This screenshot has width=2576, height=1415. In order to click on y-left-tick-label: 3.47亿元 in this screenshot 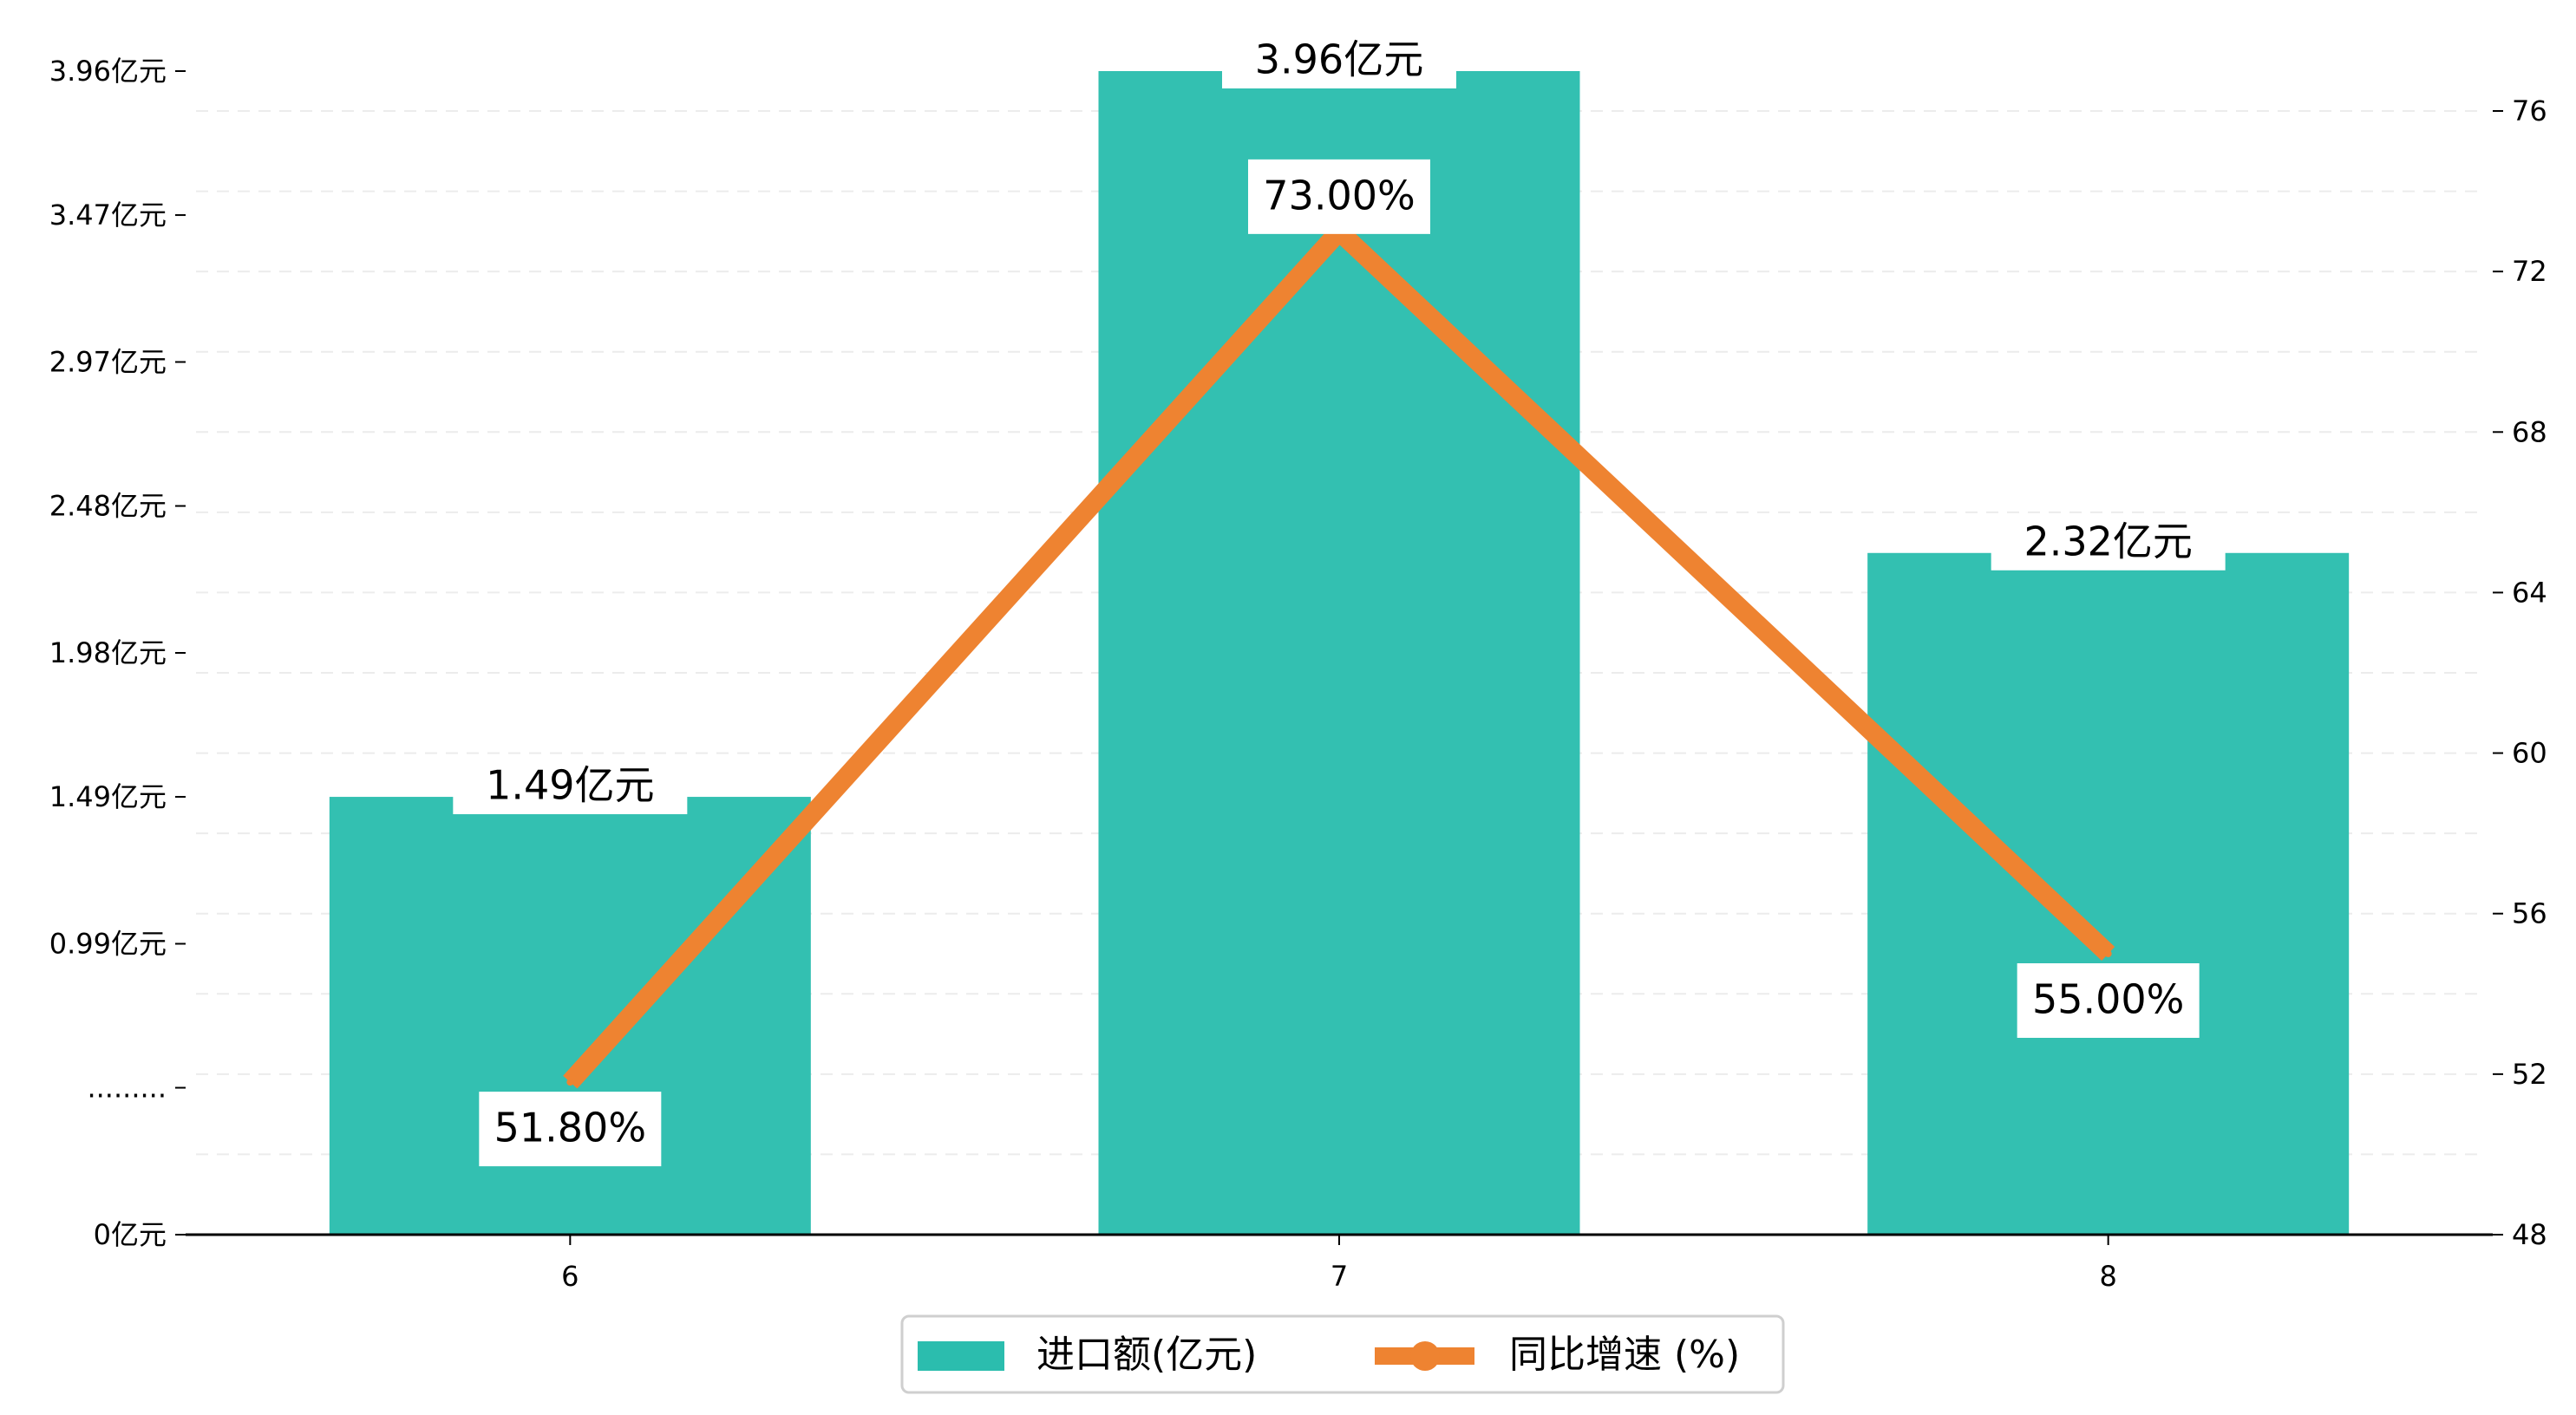, I will do `click(108, 215)`.